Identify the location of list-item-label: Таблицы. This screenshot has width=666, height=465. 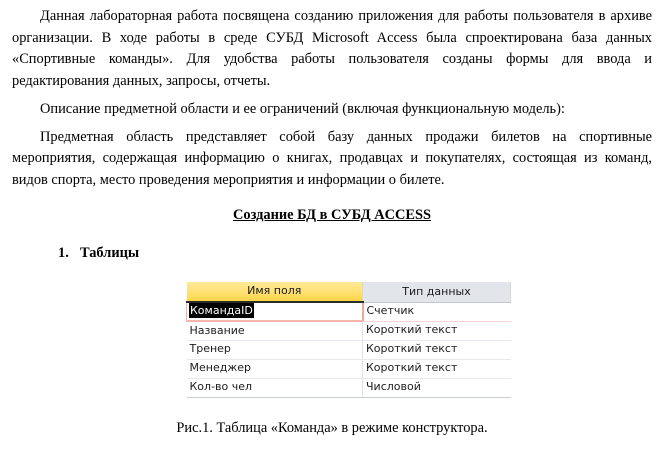
(110, 253).